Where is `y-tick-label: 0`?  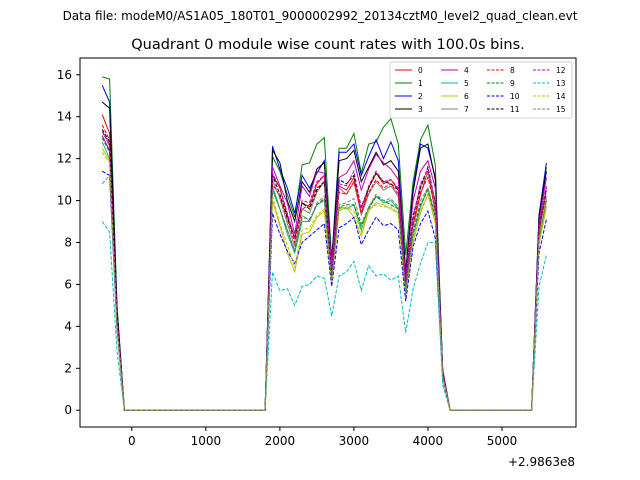
y-tick-label: 0 is located at coordinates (68, 410).